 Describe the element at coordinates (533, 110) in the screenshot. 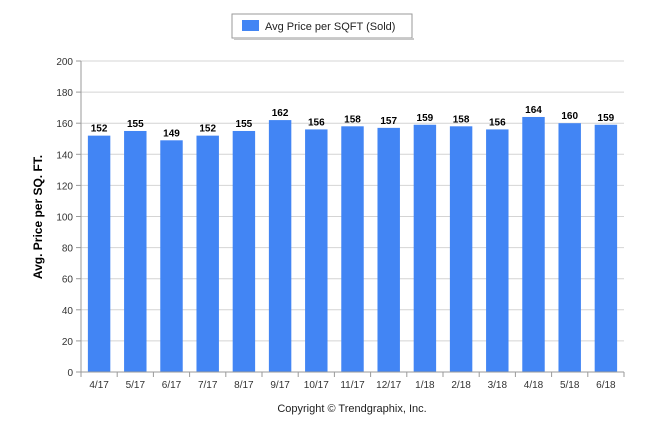

I see `data-label-4/18: 164` at that location.